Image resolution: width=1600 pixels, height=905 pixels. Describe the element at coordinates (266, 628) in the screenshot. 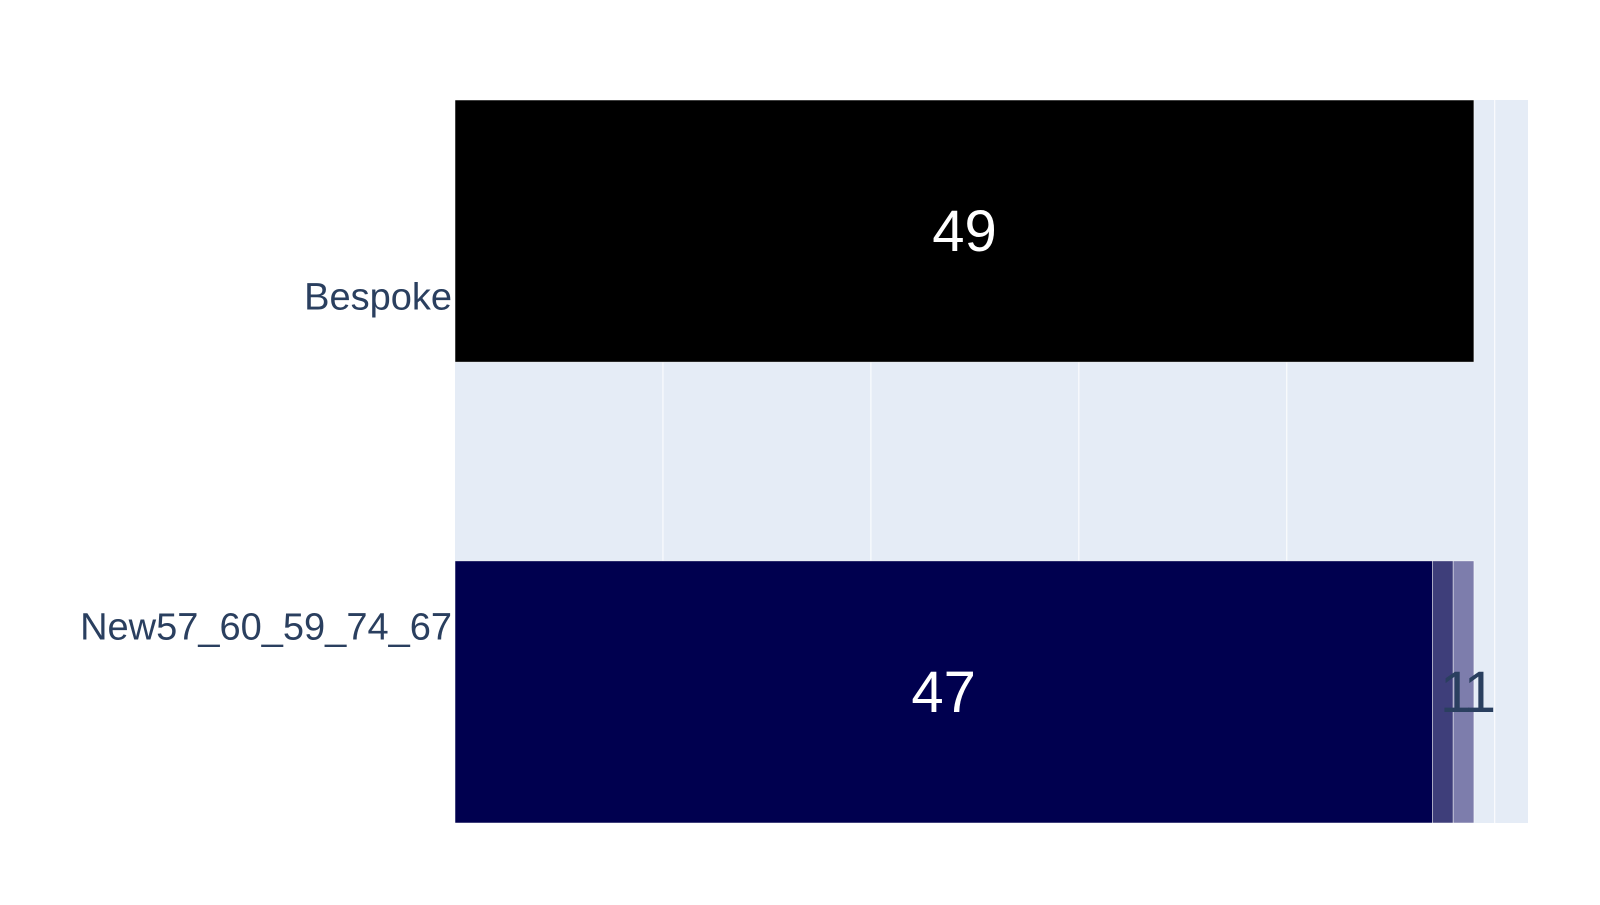

I see `category-label: New57_60_59_74_67` at that location.